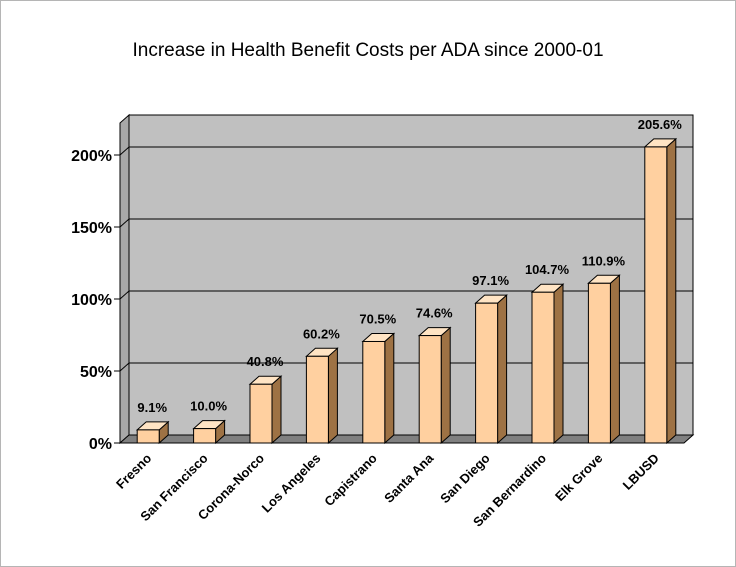 This screenshot has height=567, width=736. What do you see at coordinates (265, 361) in the screenshot?
I see `data-label: 40.8%` at bounding box center [265, 361].